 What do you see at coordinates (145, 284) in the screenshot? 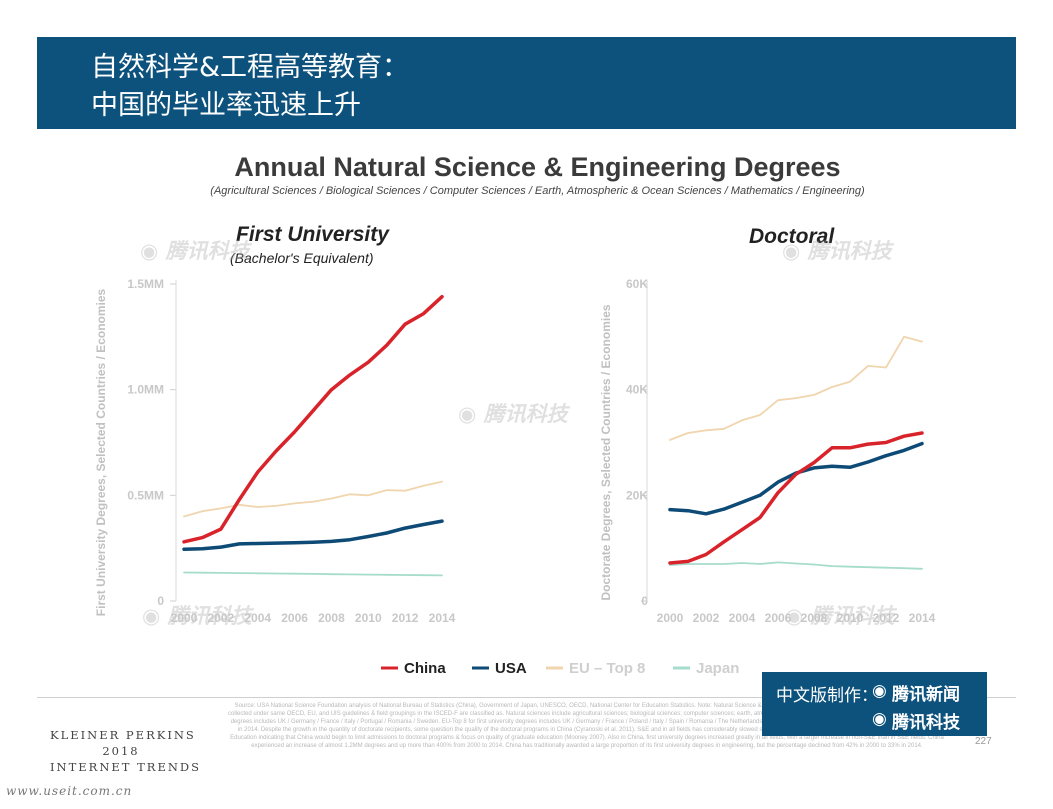
I see `y-tick-label: 1.5MM` at bounding box center [145, 284].